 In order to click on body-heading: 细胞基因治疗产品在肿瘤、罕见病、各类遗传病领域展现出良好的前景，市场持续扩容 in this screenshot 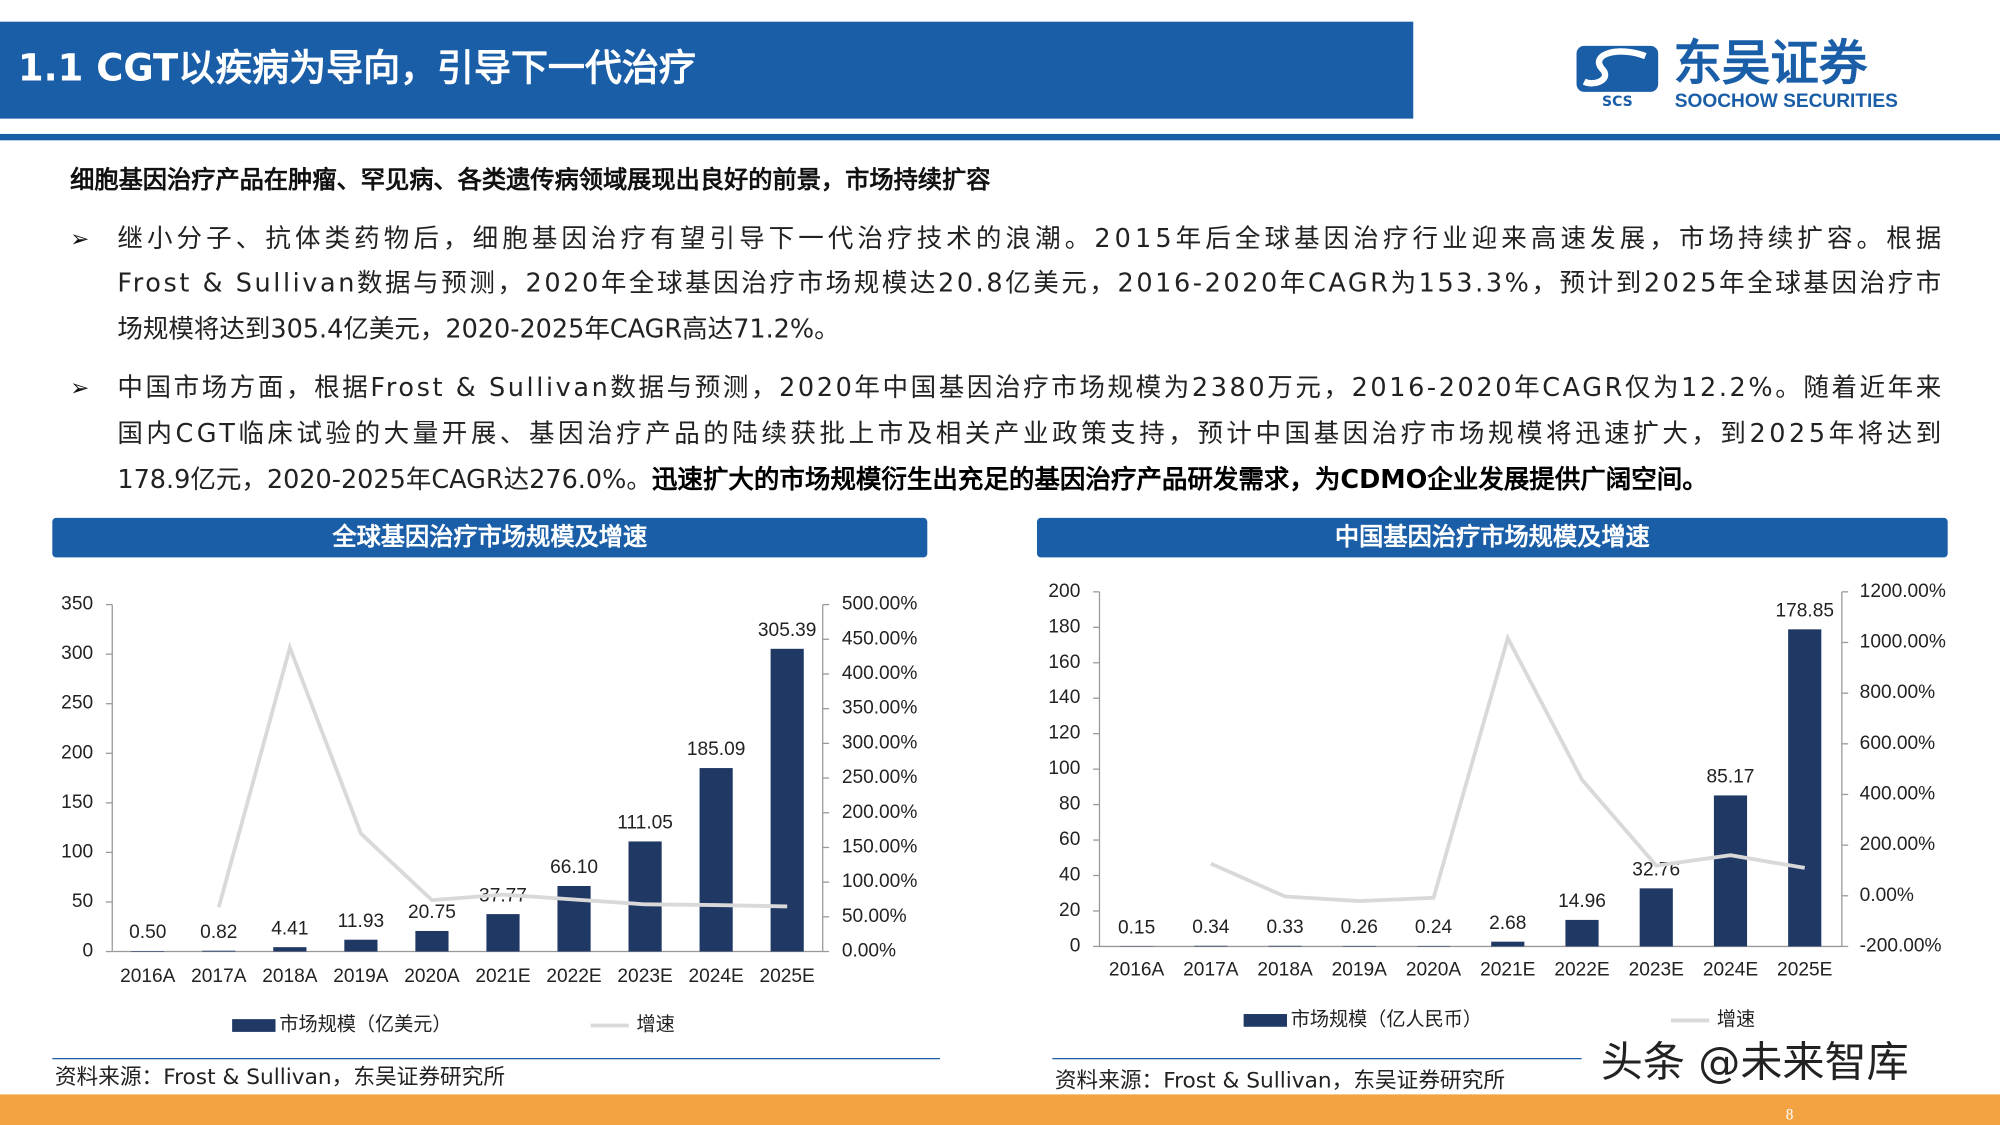, I will do `click(530, 180)`.